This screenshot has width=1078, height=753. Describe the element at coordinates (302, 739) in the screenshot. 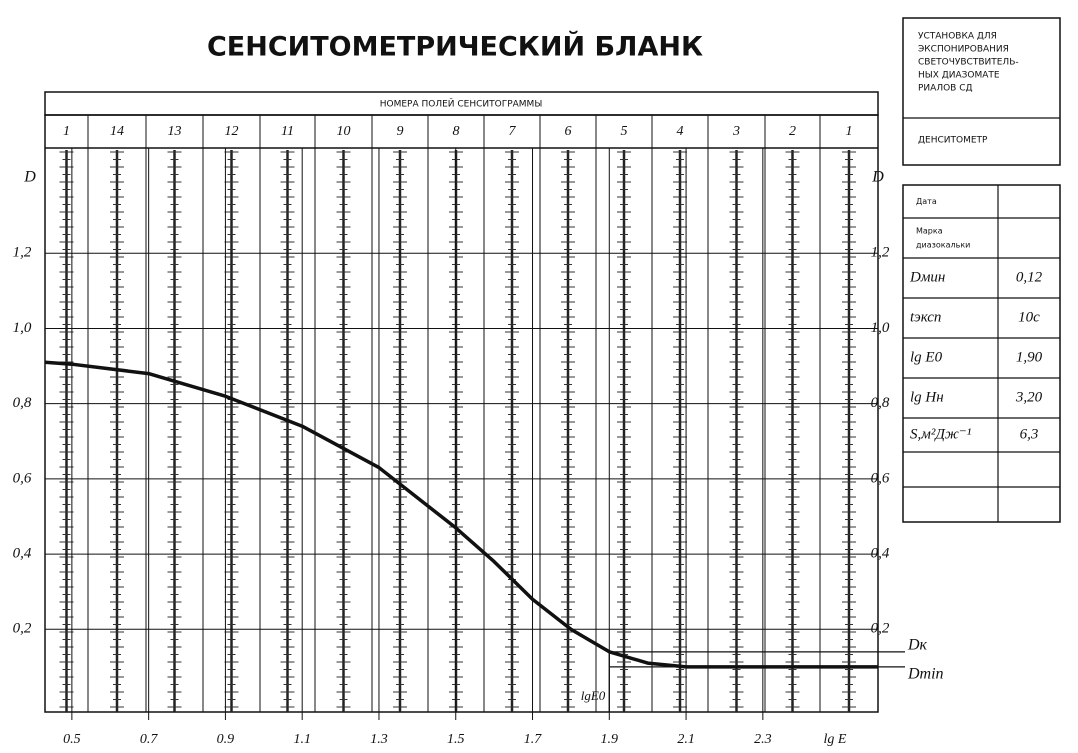

I see `x-tick-label: 1.1` at that location.